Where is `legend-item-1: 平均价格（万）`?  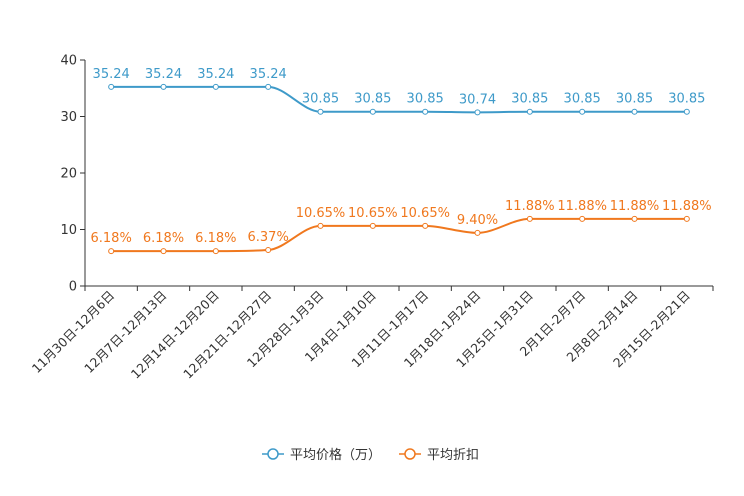
legend-item-1: 平均价格（万） is located at coordinates (321, 455).